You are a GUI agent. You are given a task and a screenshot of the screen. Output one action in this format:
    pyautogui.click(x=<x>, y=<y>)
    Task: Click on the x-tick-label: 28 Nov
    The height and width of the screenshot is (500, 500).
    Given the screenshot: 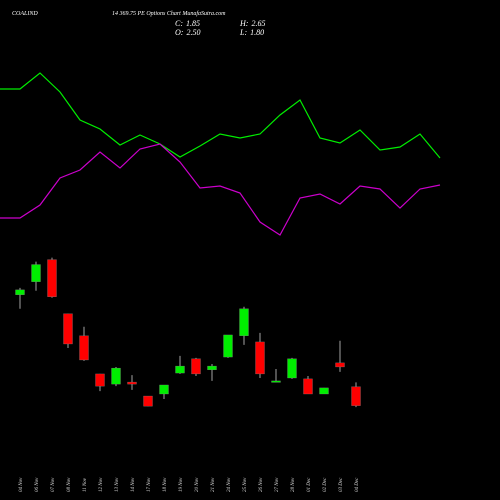 What is the action you would take?
    pyautogui.click(x=293, y=484)
    